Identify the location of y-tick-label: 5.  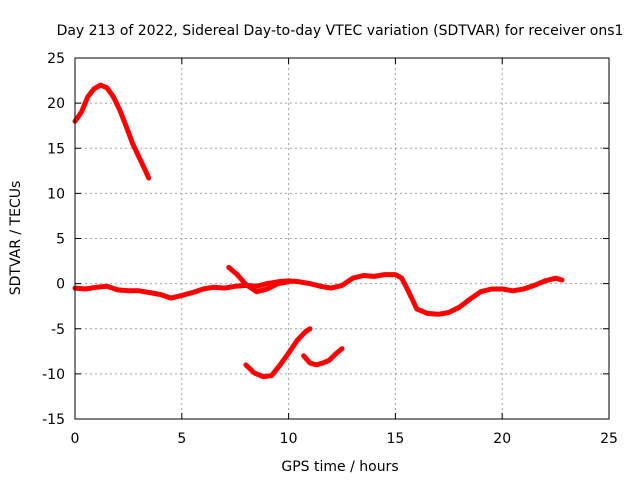
(60, 240).